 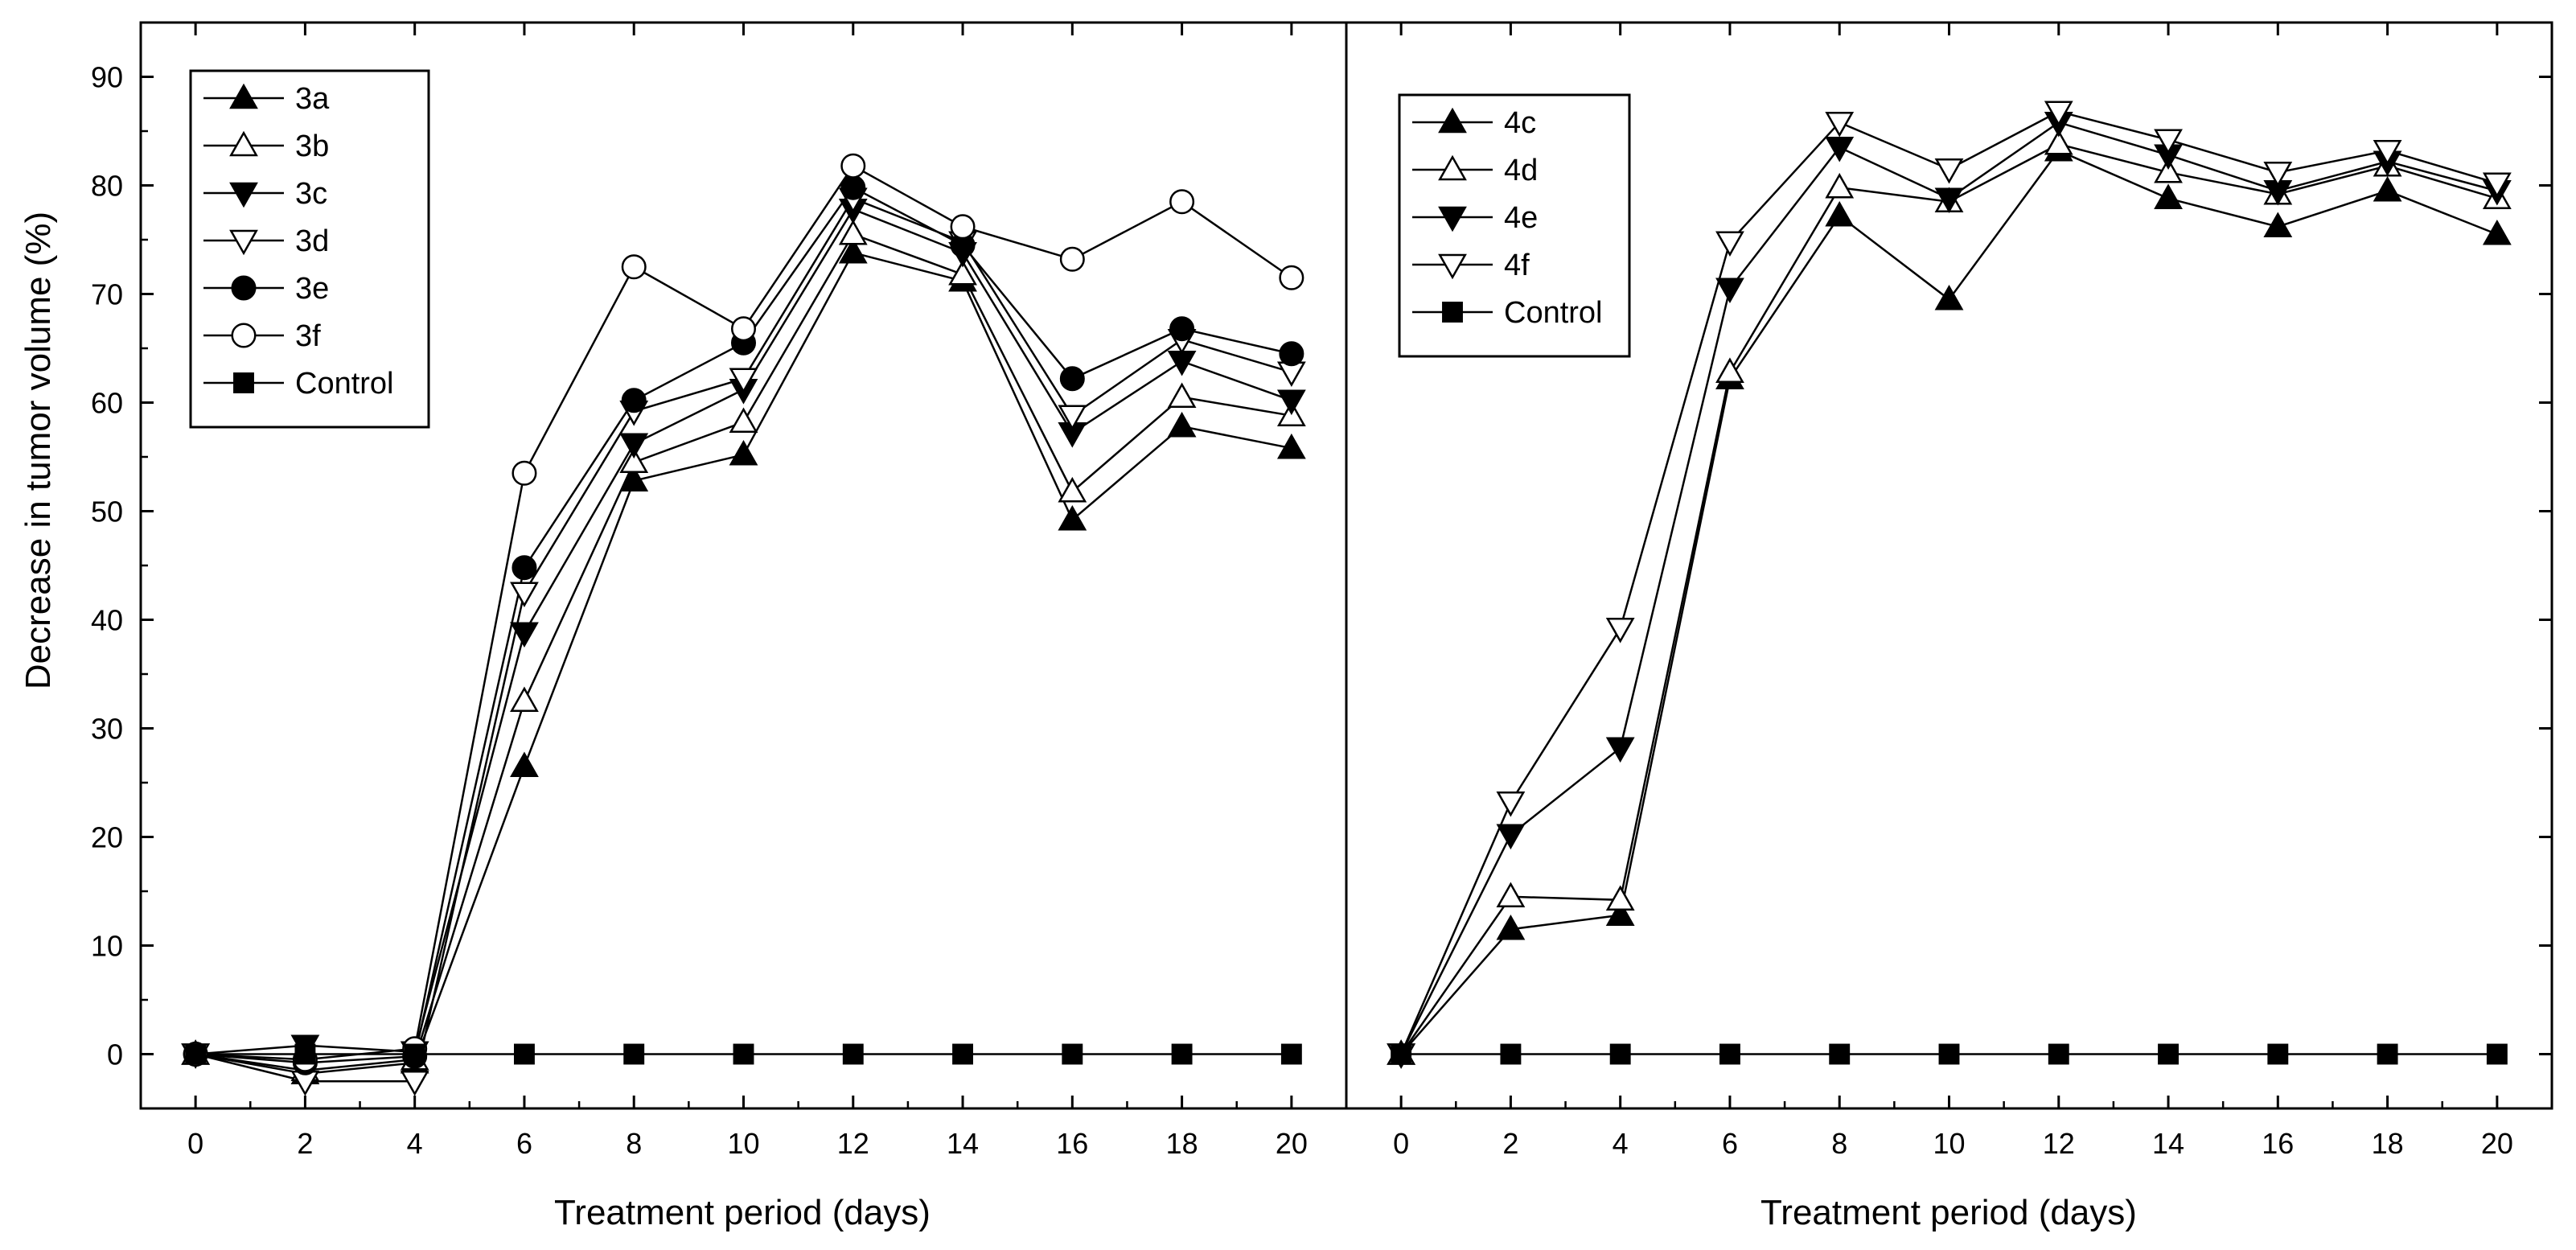 What do you see at coordinates (266, 99) in the screenshot?
I see `legend-entry: 3a` at bounding box center [266, 99].